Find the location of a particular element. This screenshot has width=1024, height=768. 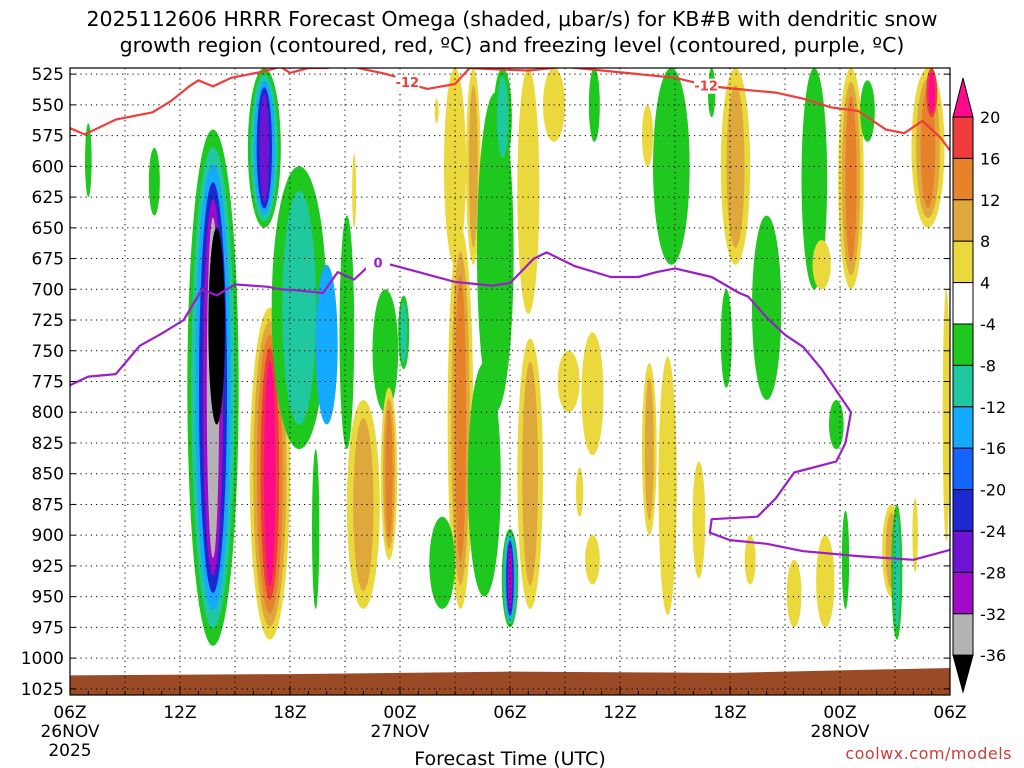

credit-text: coolwx.com/models is located at coordinates (928, 753).